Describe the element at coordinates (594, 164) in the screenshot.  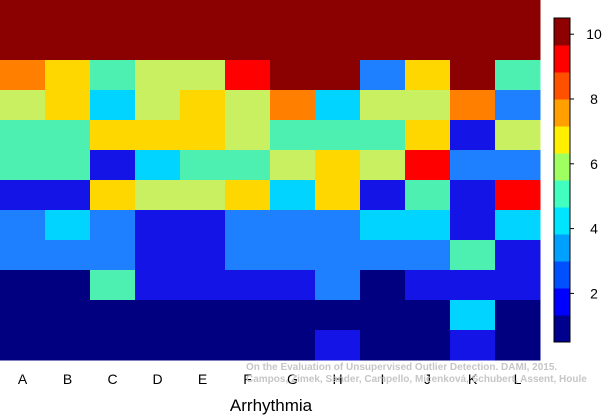
I see `colorbar-tick-label: 6` at that location.